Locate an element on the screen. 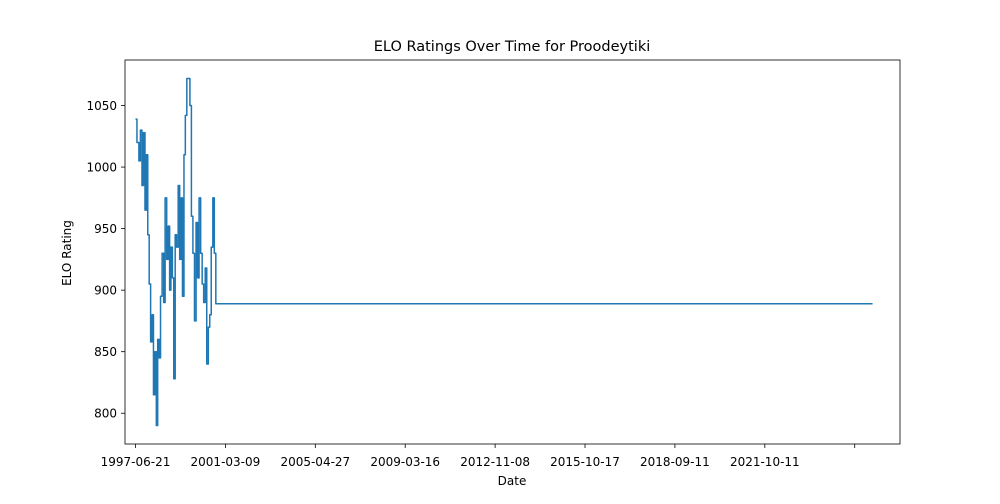 This screenshot has height=504, width=1000. y-tick-label: 800 is located at coordinates (105, 414).